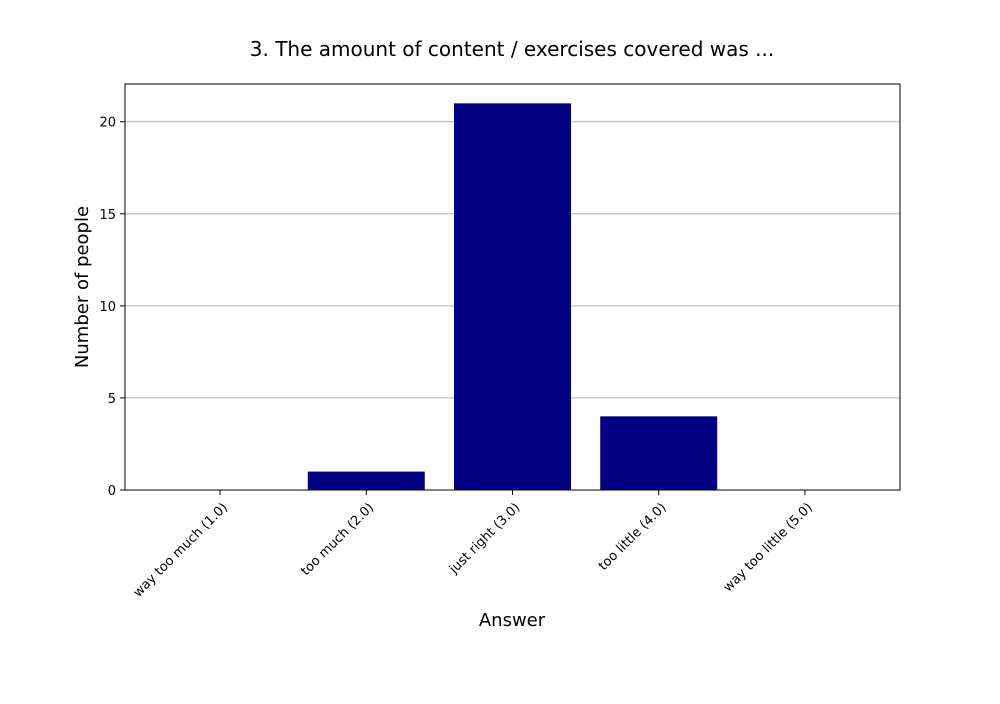 This screenshot has width=1000, height=704. Describe the element at coordinates (181, 550) in the screenshot. I see `x-tick-label: way too much (1.0)` at that location.